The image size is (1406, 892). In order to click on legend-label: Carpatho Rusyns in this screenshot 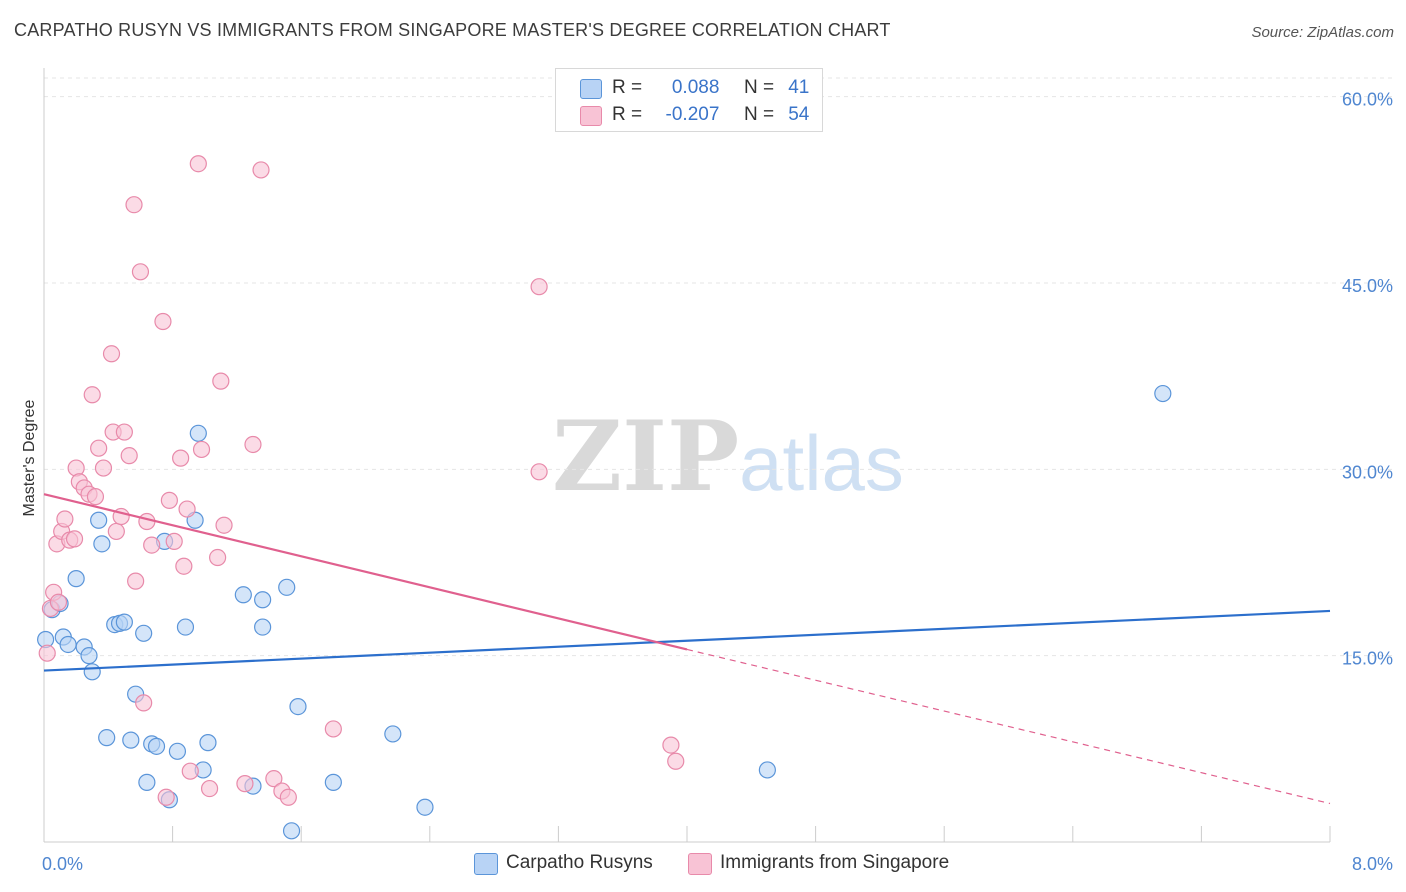, I will do `click(579, 862)`.